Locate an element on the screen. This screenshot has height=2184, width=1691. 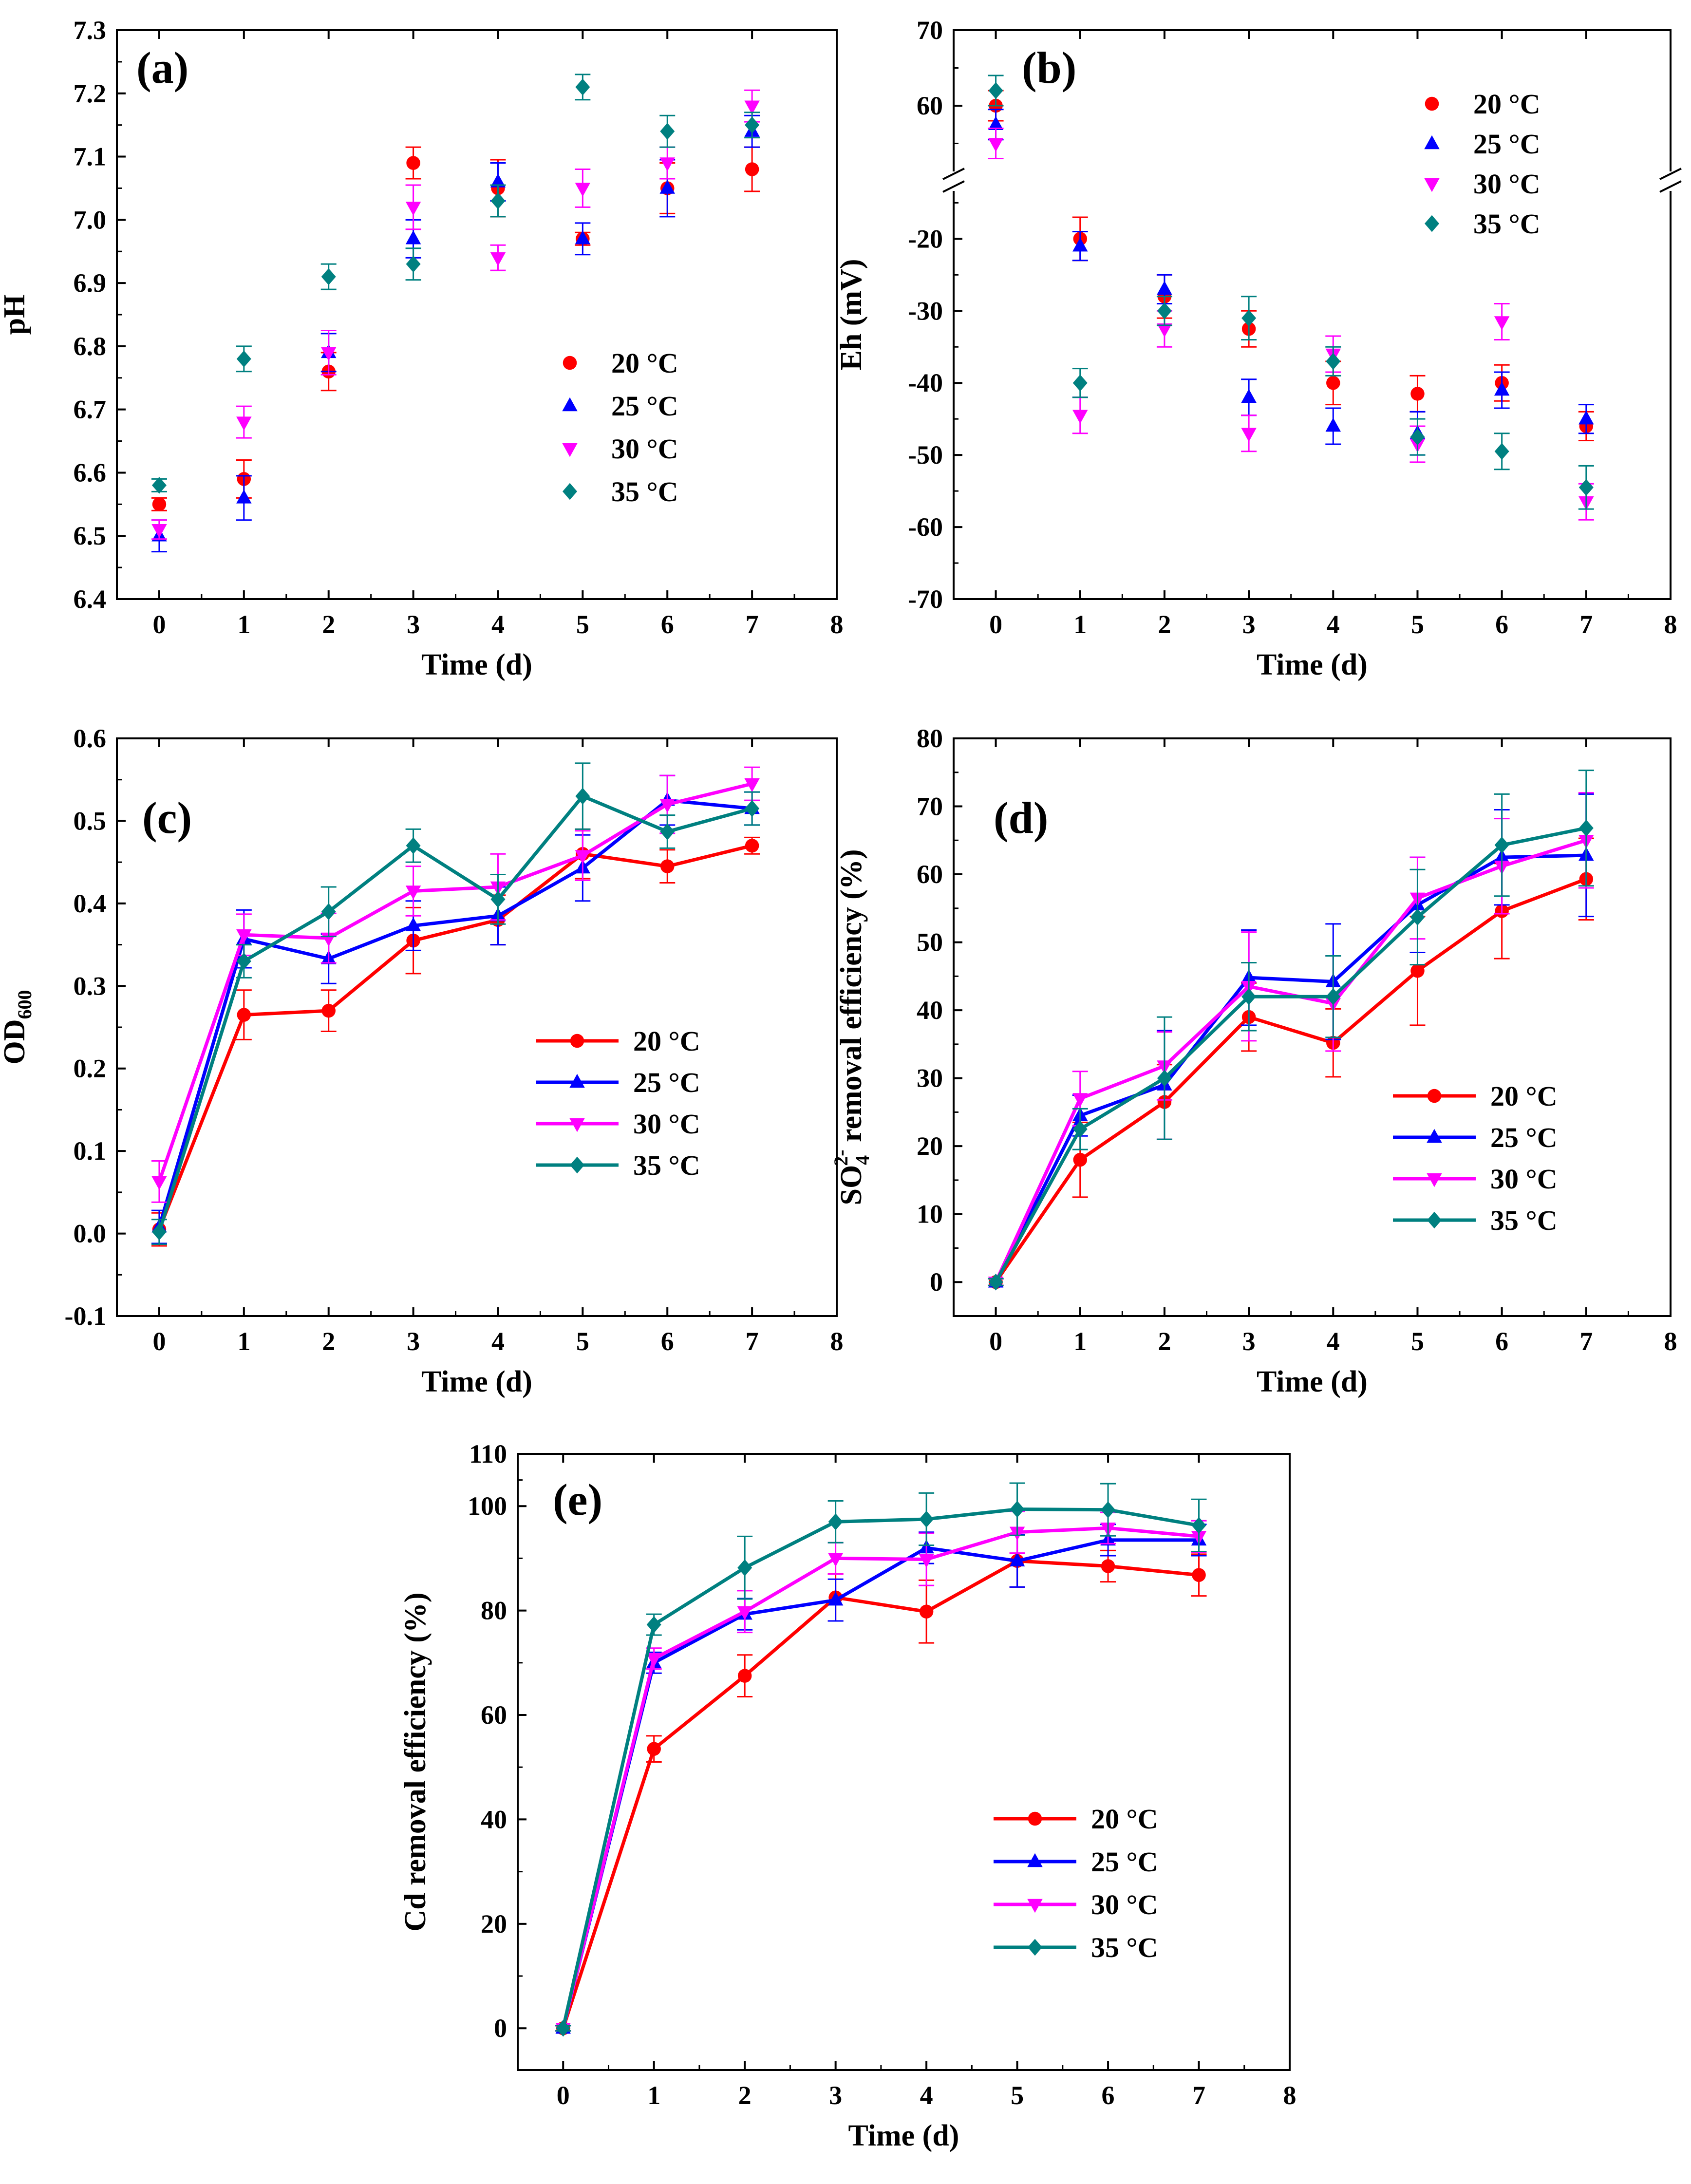
x-tick-label: 3 is located at coordinates (1249, 1341).